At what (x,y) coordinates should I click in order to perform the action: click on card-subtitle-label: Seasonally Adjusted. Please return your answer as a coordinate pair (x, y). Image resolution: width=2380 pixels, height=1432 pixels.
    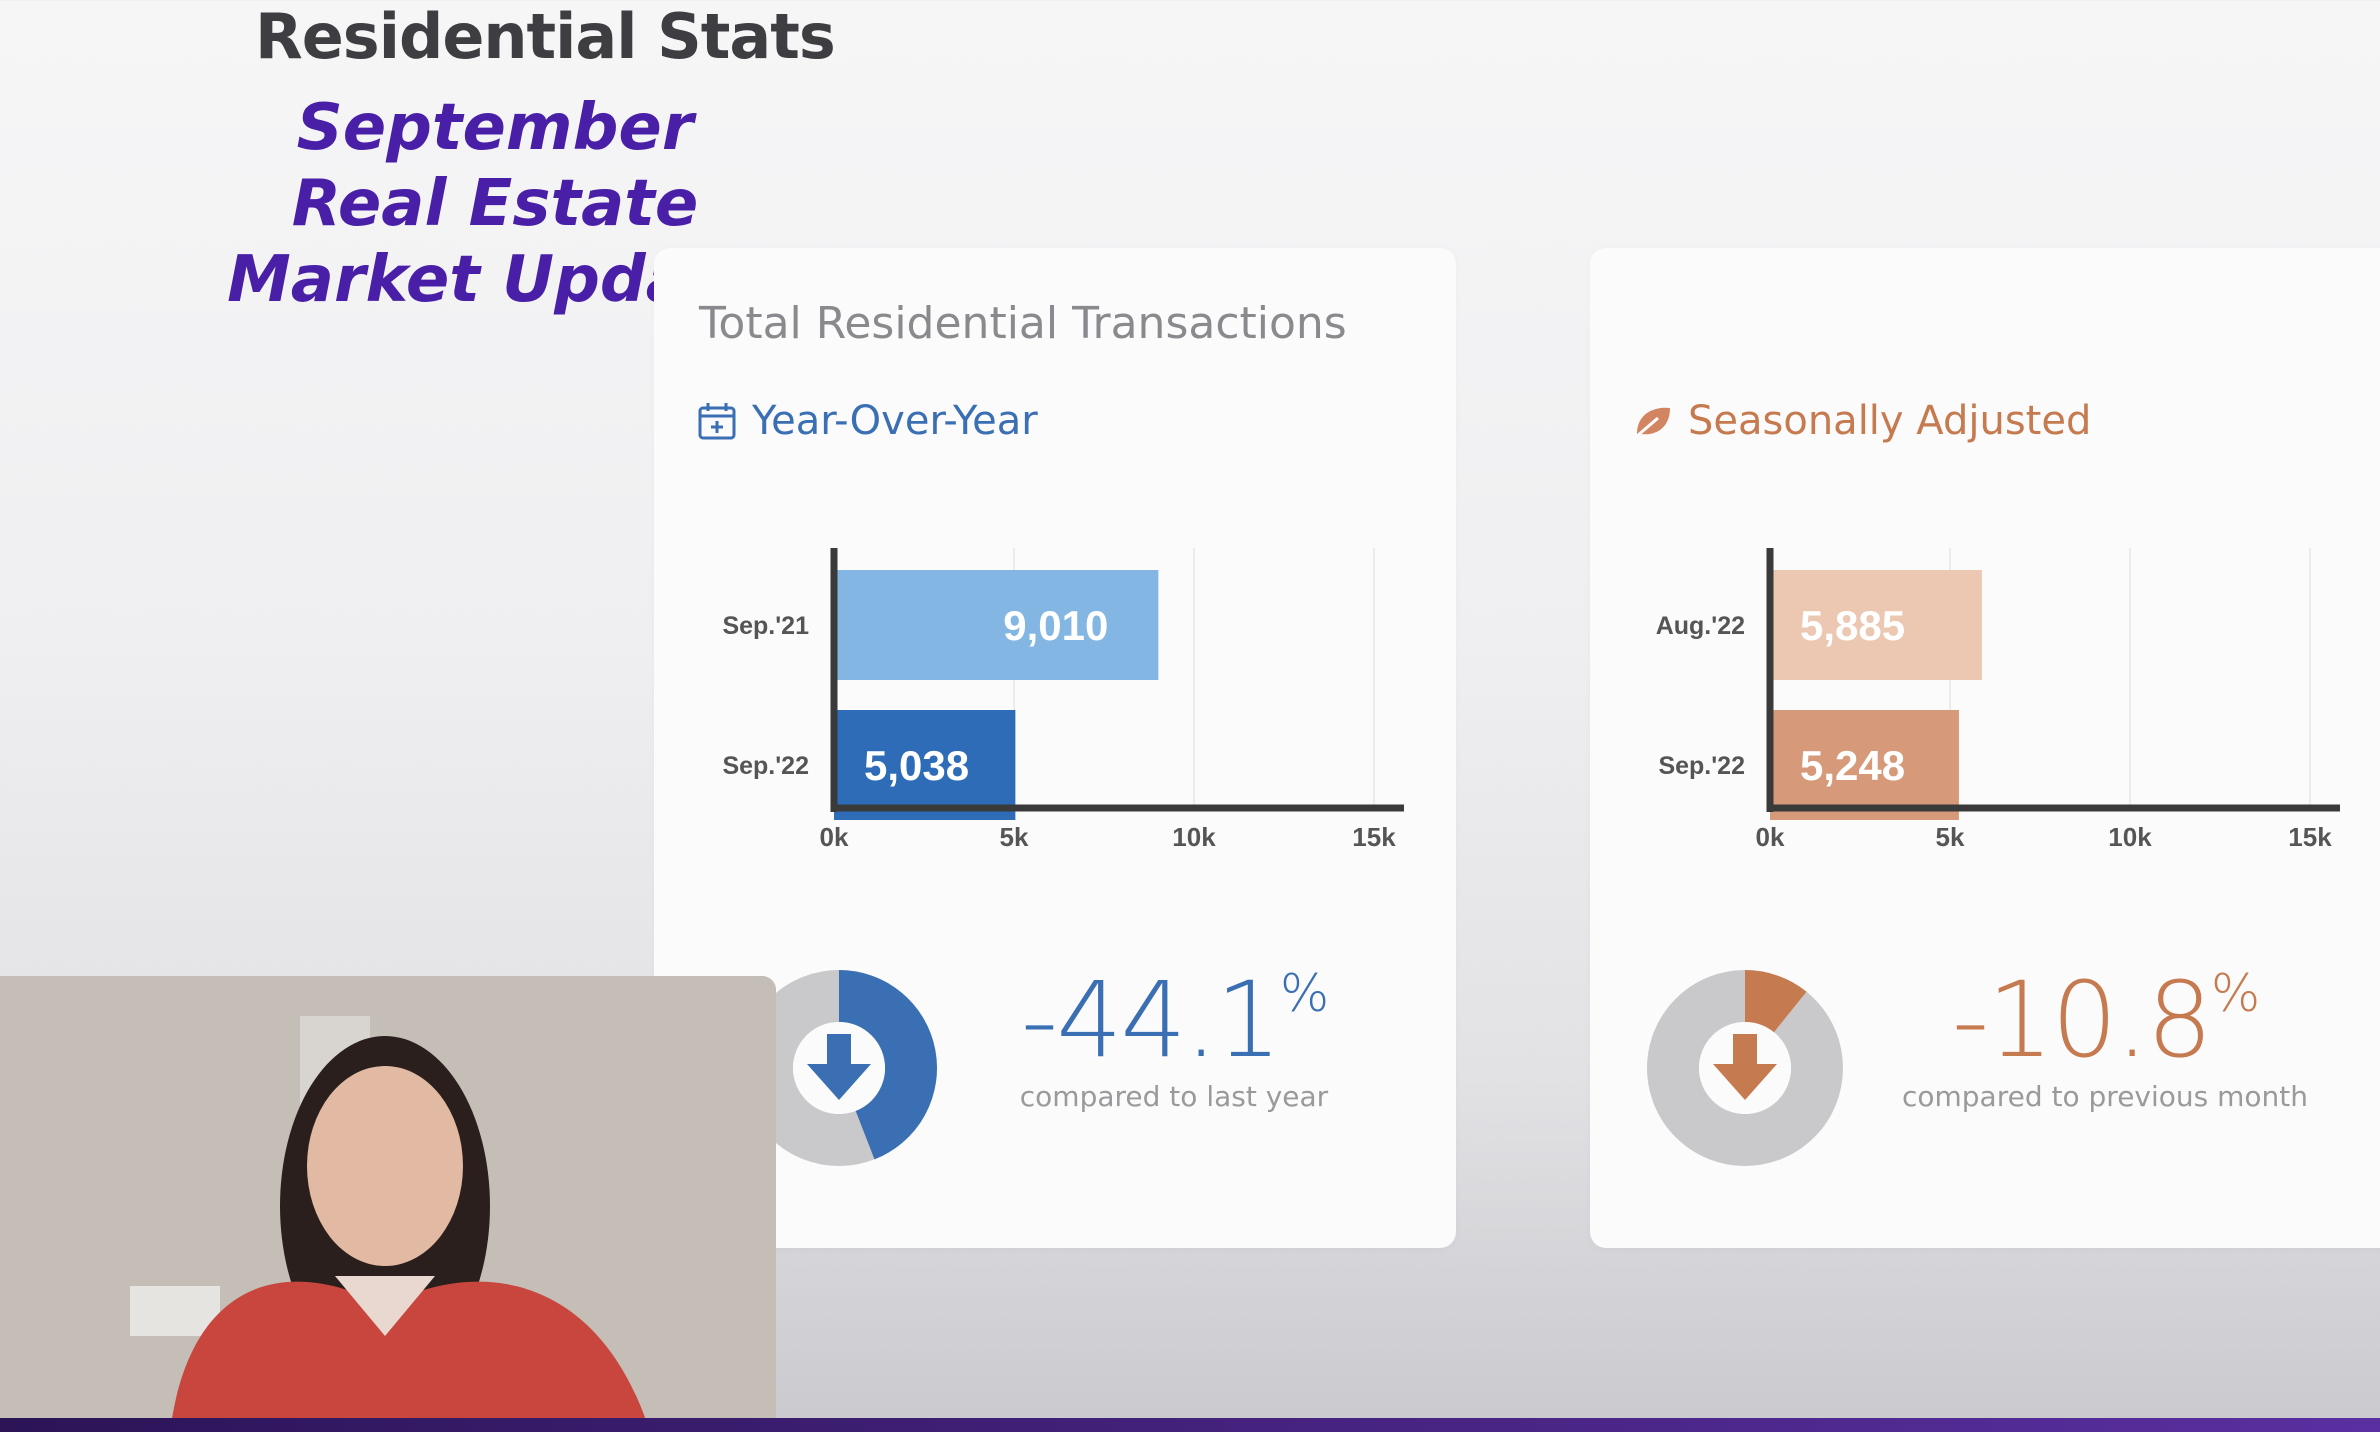
    Looking at the image, I should click on (1890, 421).